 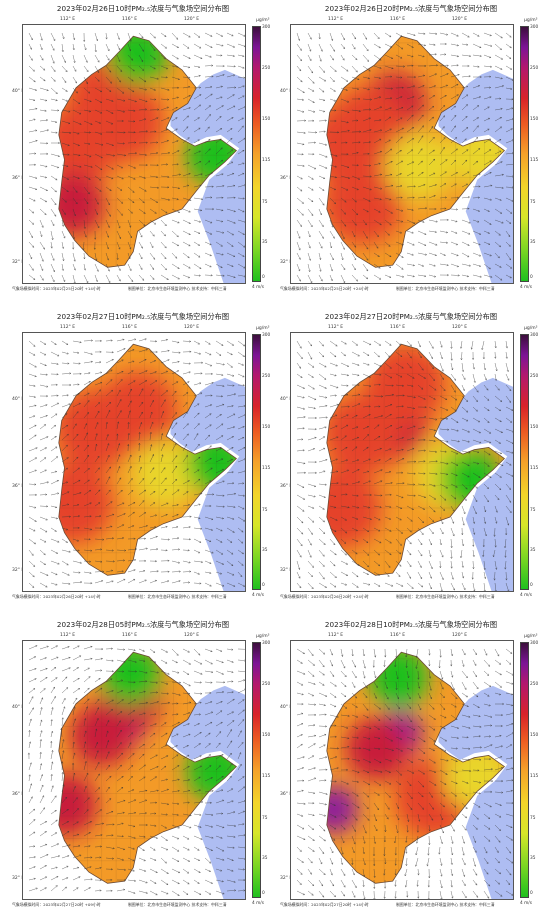 I want to click on panel-title: 2023年02月26日20时PM₂.₅浓度与气象场空间分布图, so click(x=411, y=9).